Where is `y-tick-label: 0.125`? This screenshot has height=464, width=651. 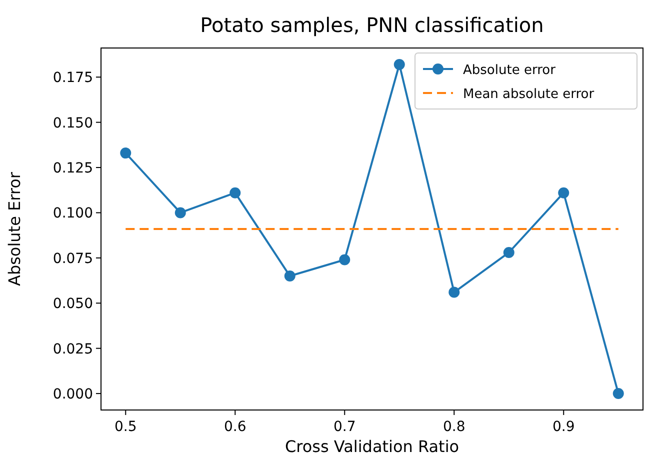 y-tick-label: 0.125 is located at coordinates (72, 168).